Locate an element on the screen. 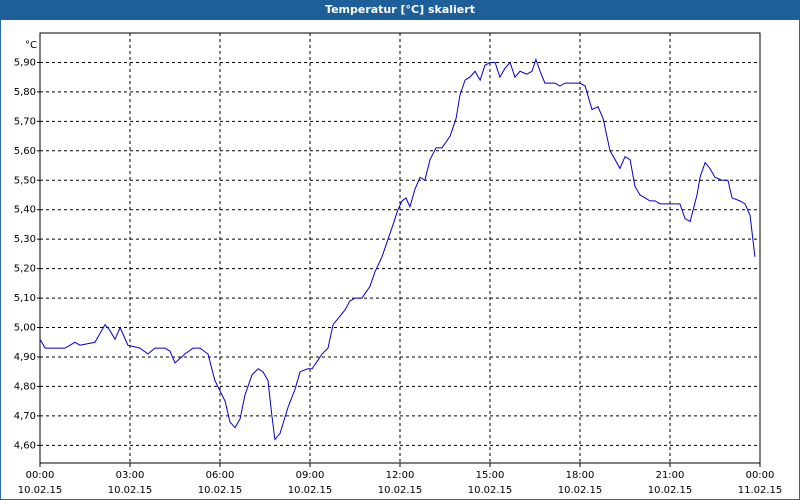 Image resolution: width=800 pixels, height=500 pixels. x-tick-date: 11.02.15 is located at coordinates (760, 490).